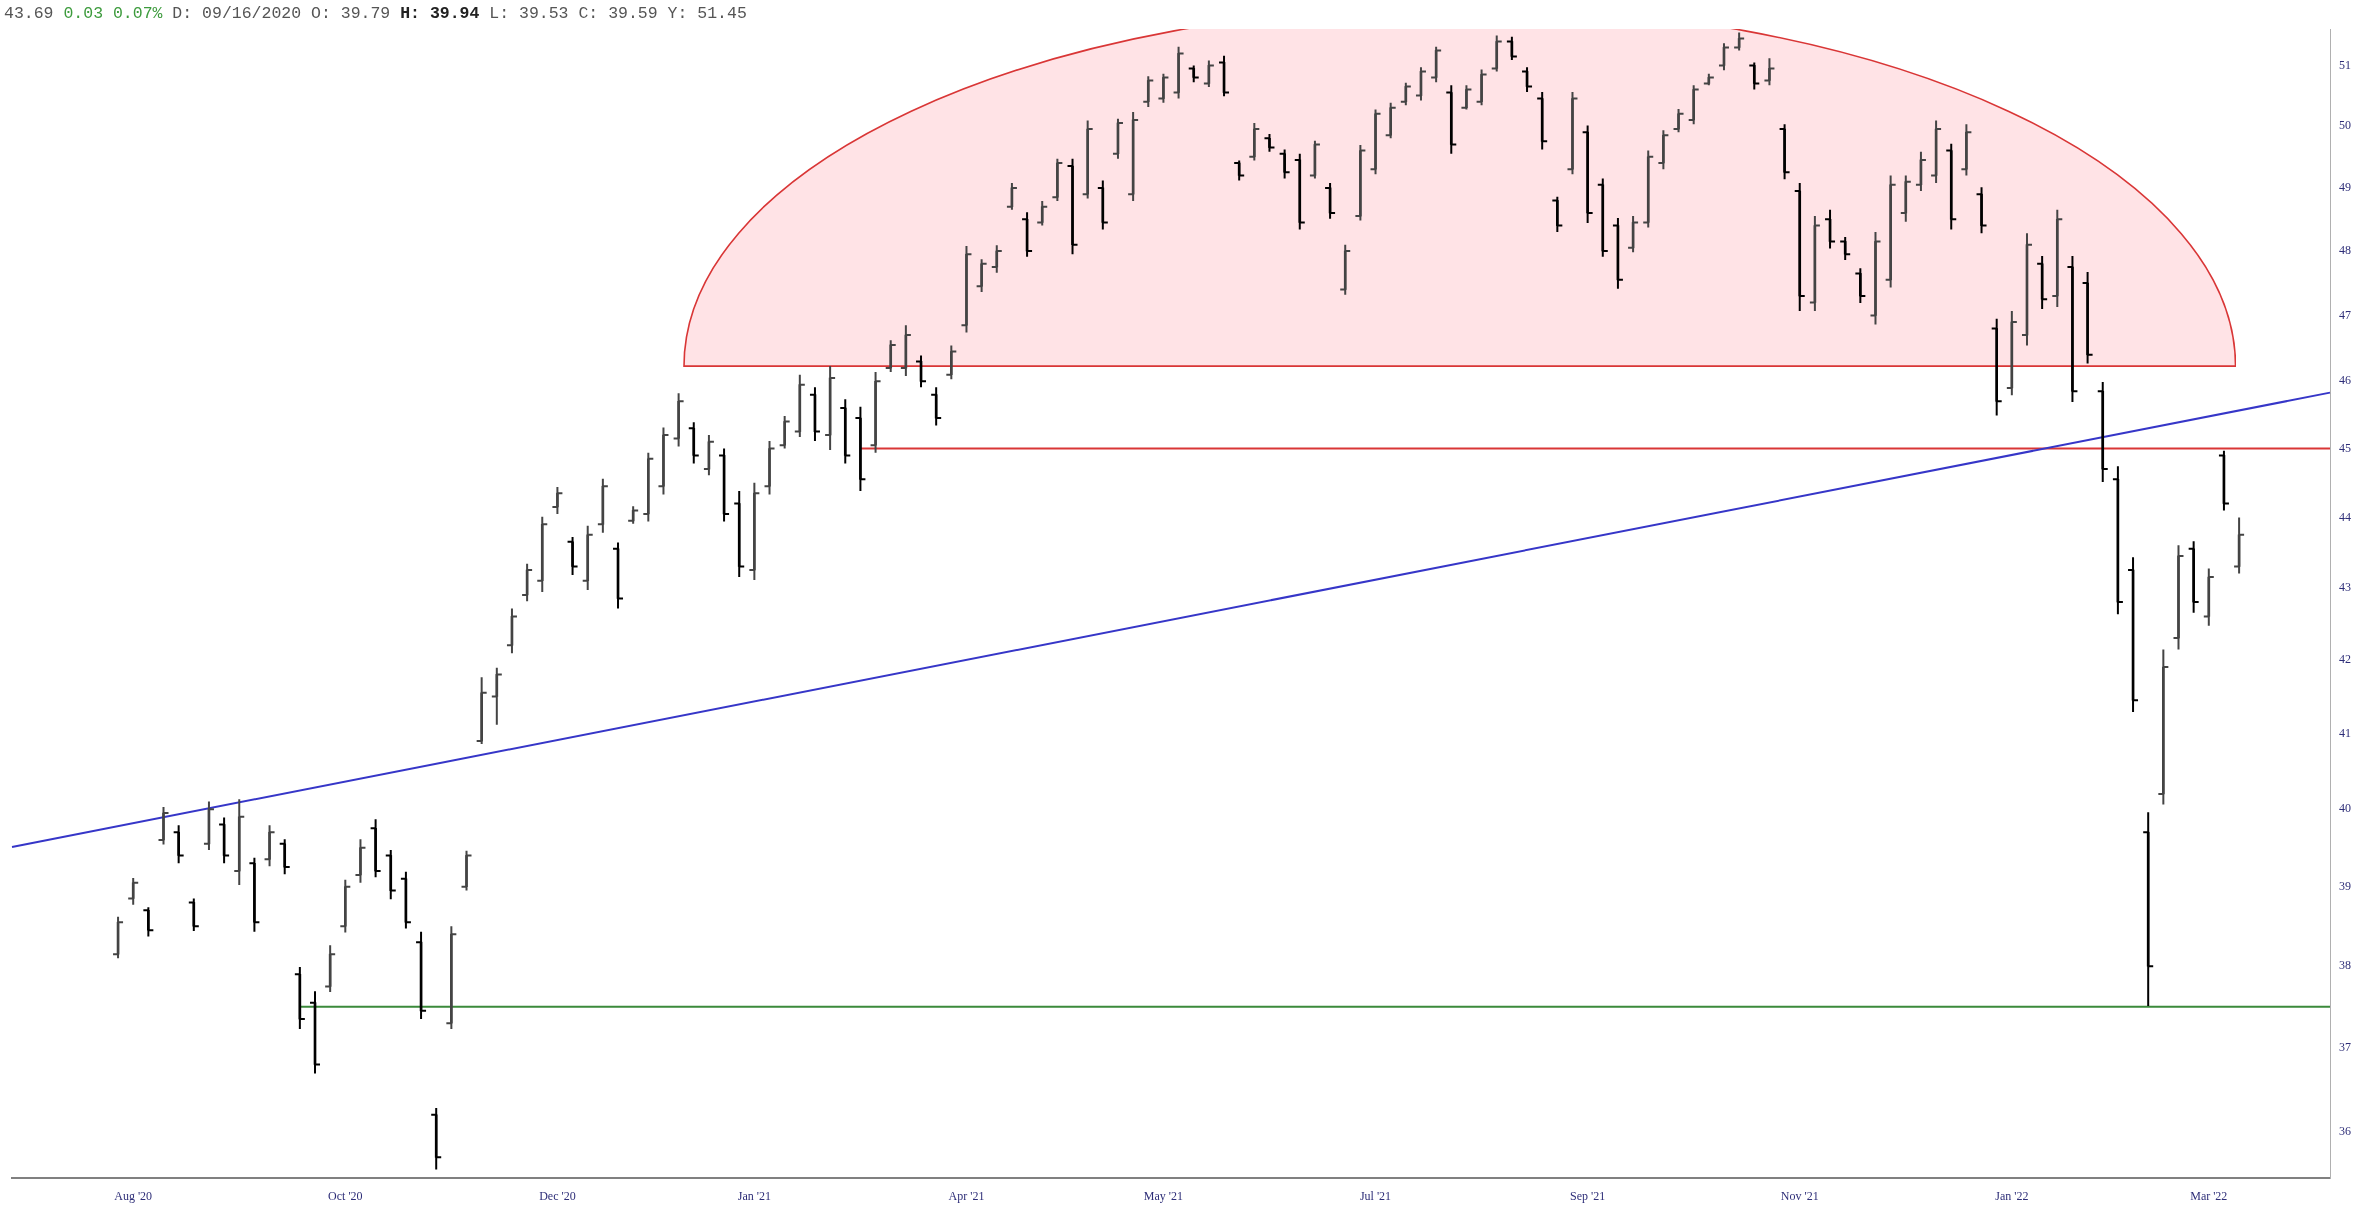 This screenshot has height=1218, width=2364. What do you see at coordinates (375, 13) in the screenshot?
I see `chart-title: 43.69 0.03 0.07% D: 09/16/2020 O: 39.79 H: 39.94 L: 39.53 C: 39.59 Y: 51.45` at bounding box center [375, 13].